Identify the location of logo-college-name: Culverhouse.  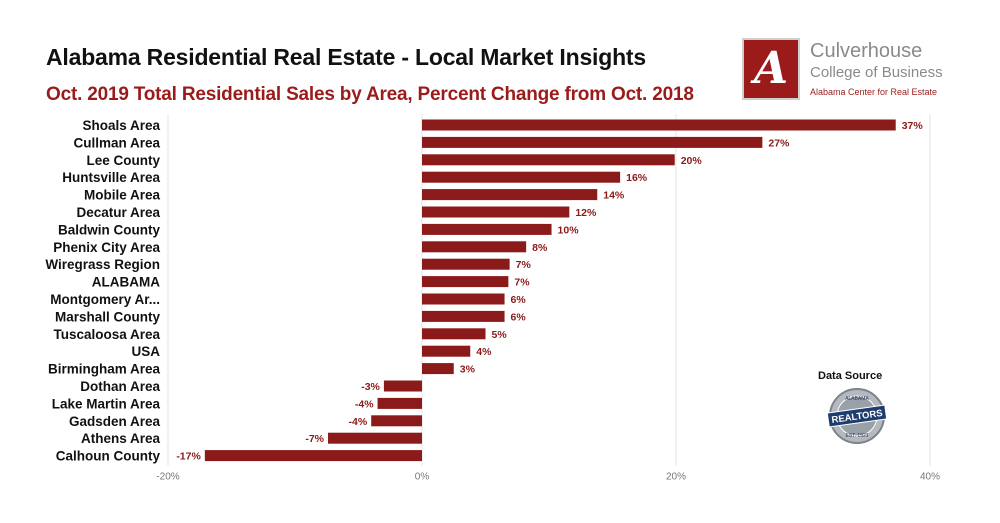
(866, 51).